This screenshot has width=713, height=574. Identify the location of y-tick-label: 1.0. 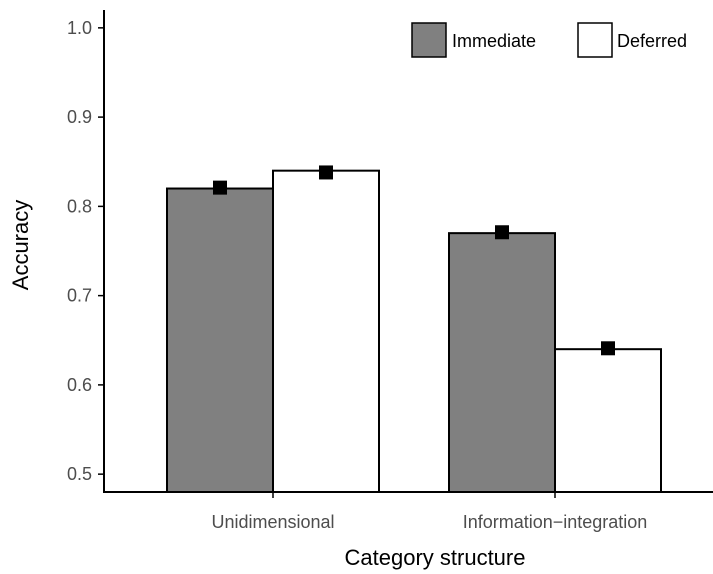
(79, 28).